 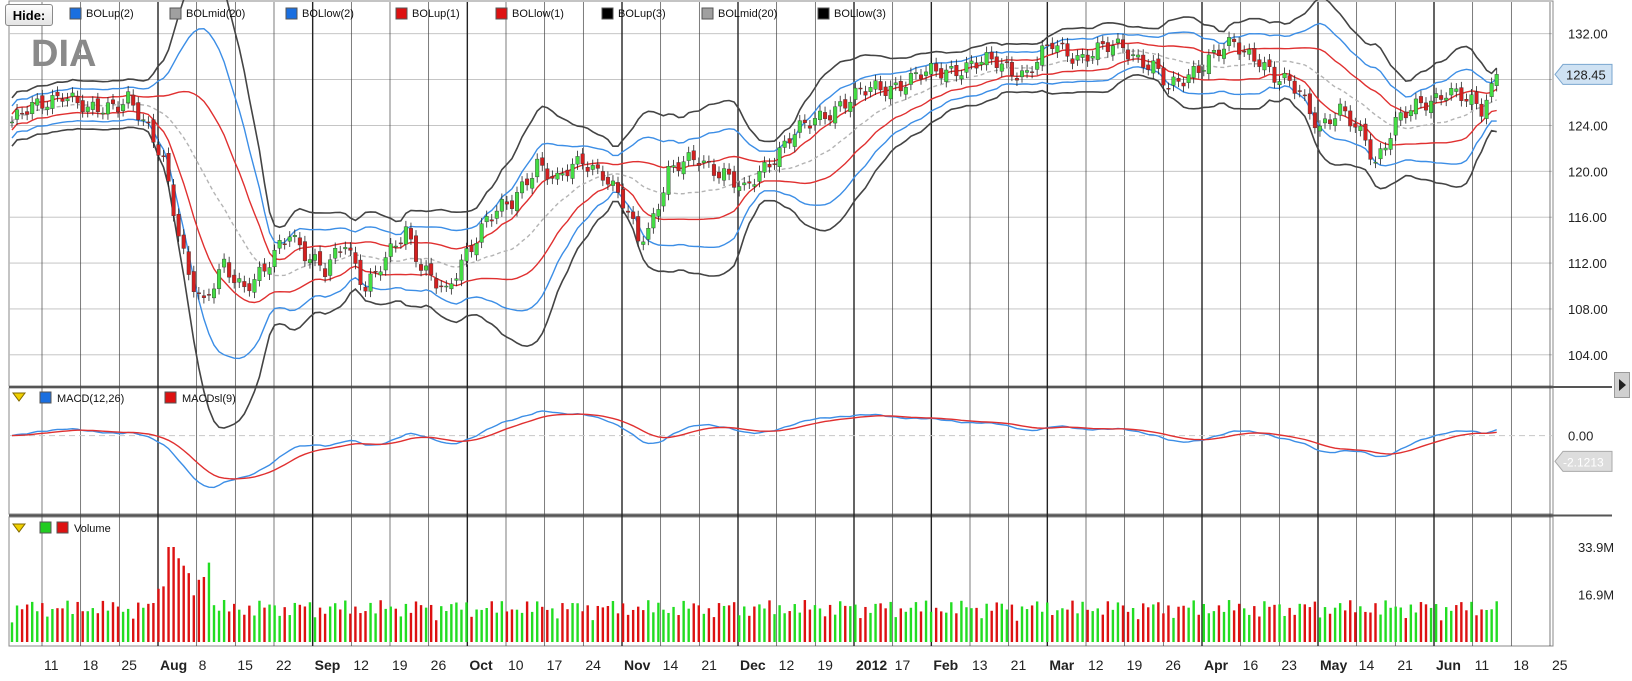 What do you see at coordinates (1622, 385) in the screenshot?
I see `scroll-right-arrow-icon` at bounding box center [1622, 385].